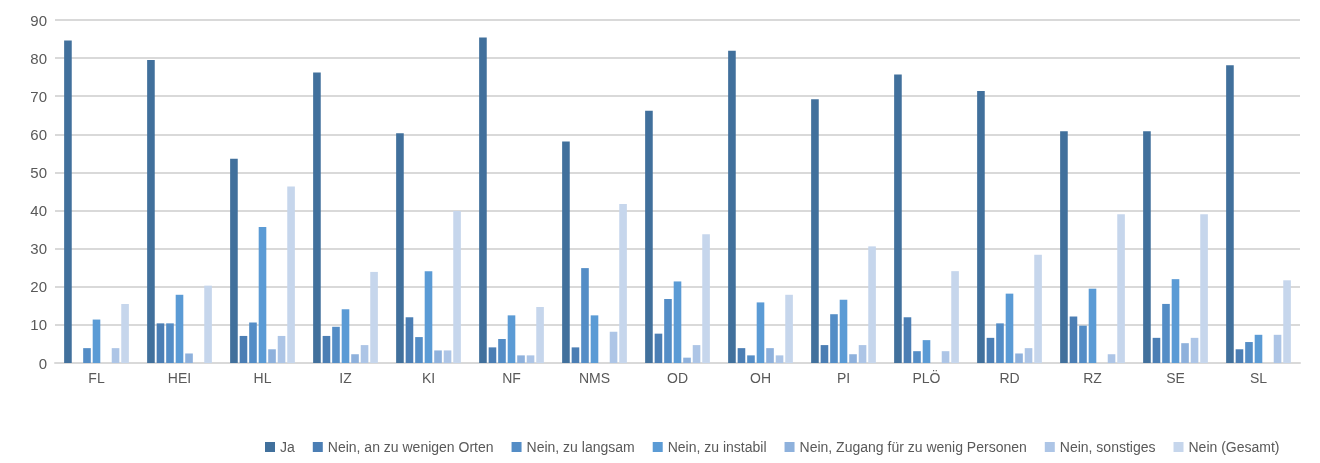 Image resolution: width=1320 pixels, height=463 pixels. I want to click on x-tick-label: RZ, so click(1093, 378).